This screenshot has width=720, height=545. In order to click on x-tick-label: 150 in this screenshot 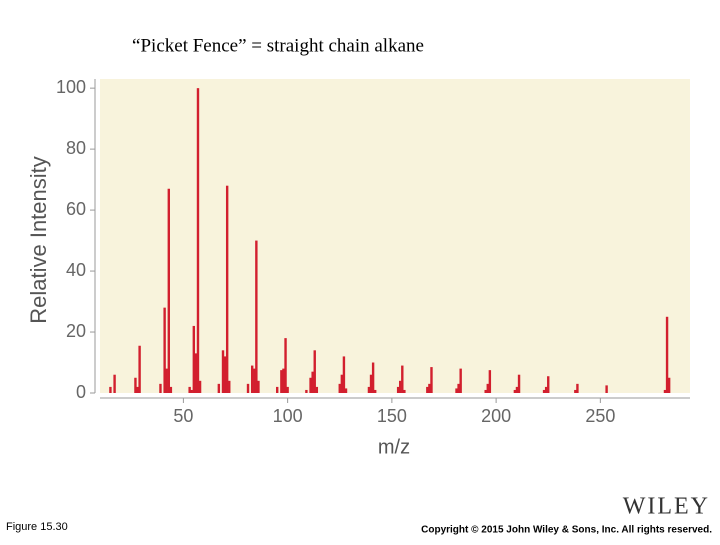, I will do `click(392, 416)`.